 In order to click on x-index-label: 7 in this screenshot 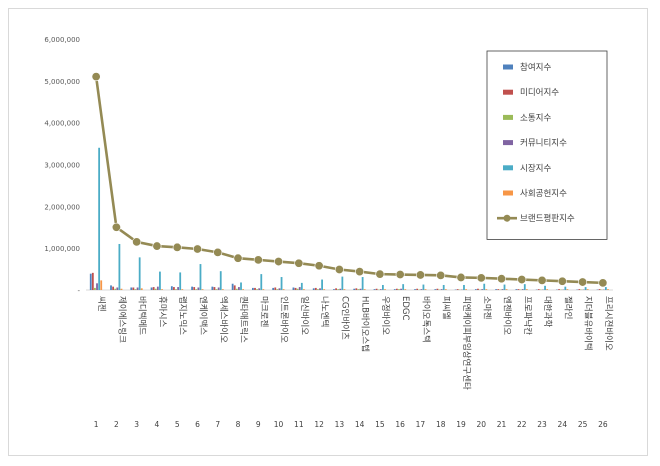, I will do `click(217, 424)`.